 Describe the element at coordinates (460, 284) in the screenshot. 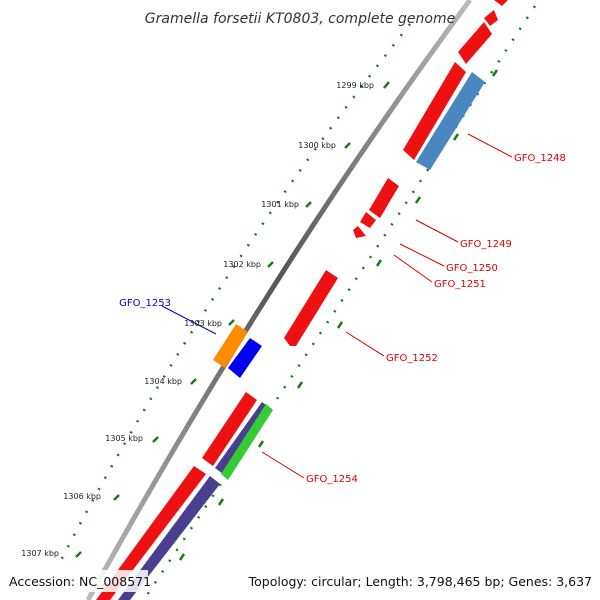

I see `gene-label-gfo-1251: GFO_1251` at that location.